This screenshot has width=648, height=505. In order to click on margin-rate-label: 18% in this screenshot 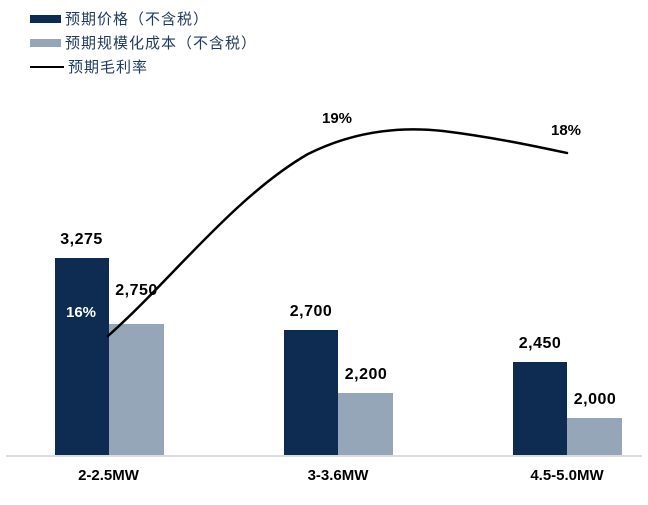, I will do `click(566, 130)`.